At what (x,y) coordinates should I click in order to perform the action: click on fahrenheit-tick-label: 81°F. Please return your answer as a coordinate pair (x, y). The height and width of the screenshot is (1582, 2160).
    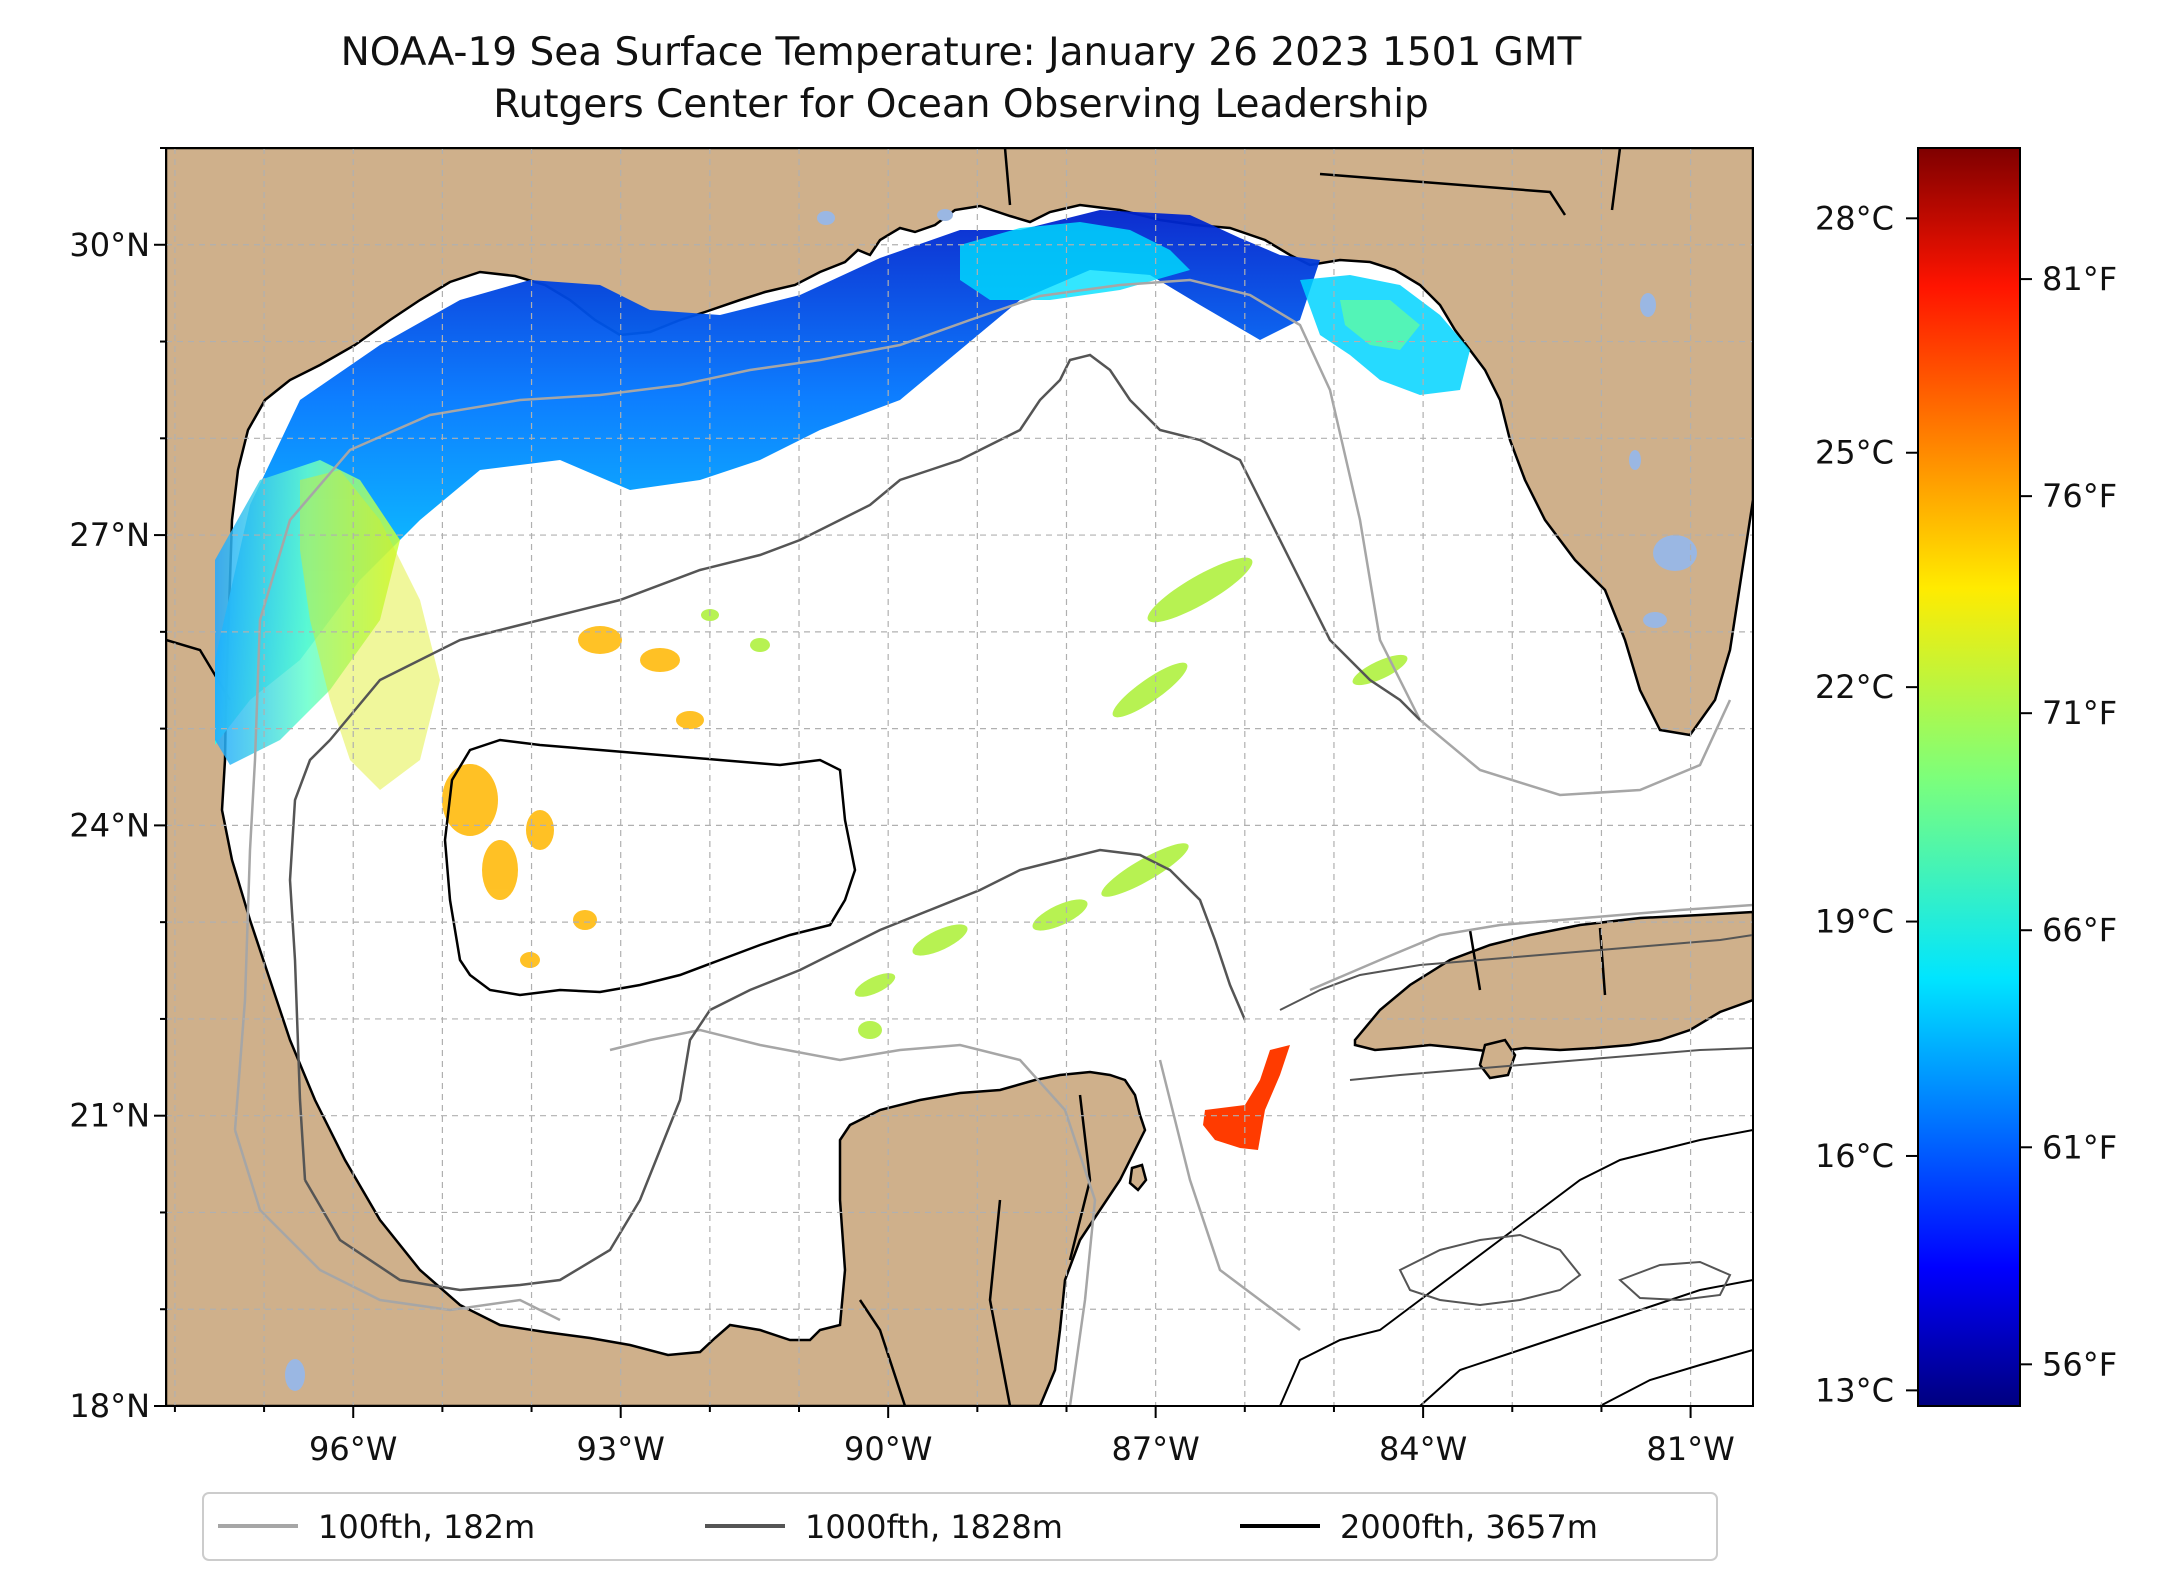
    Looking at the image, I should click on (2079, 279).